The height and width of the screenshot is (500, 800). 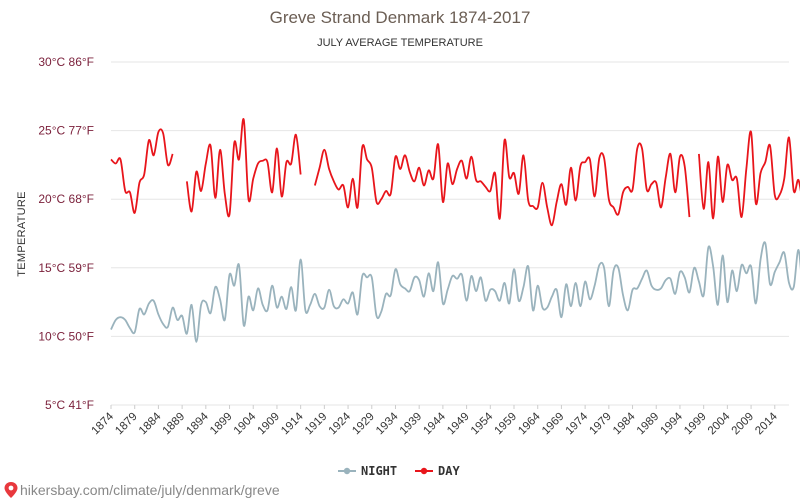 I want to click on x-tick-label: 1904, so click(x=245, y=423).